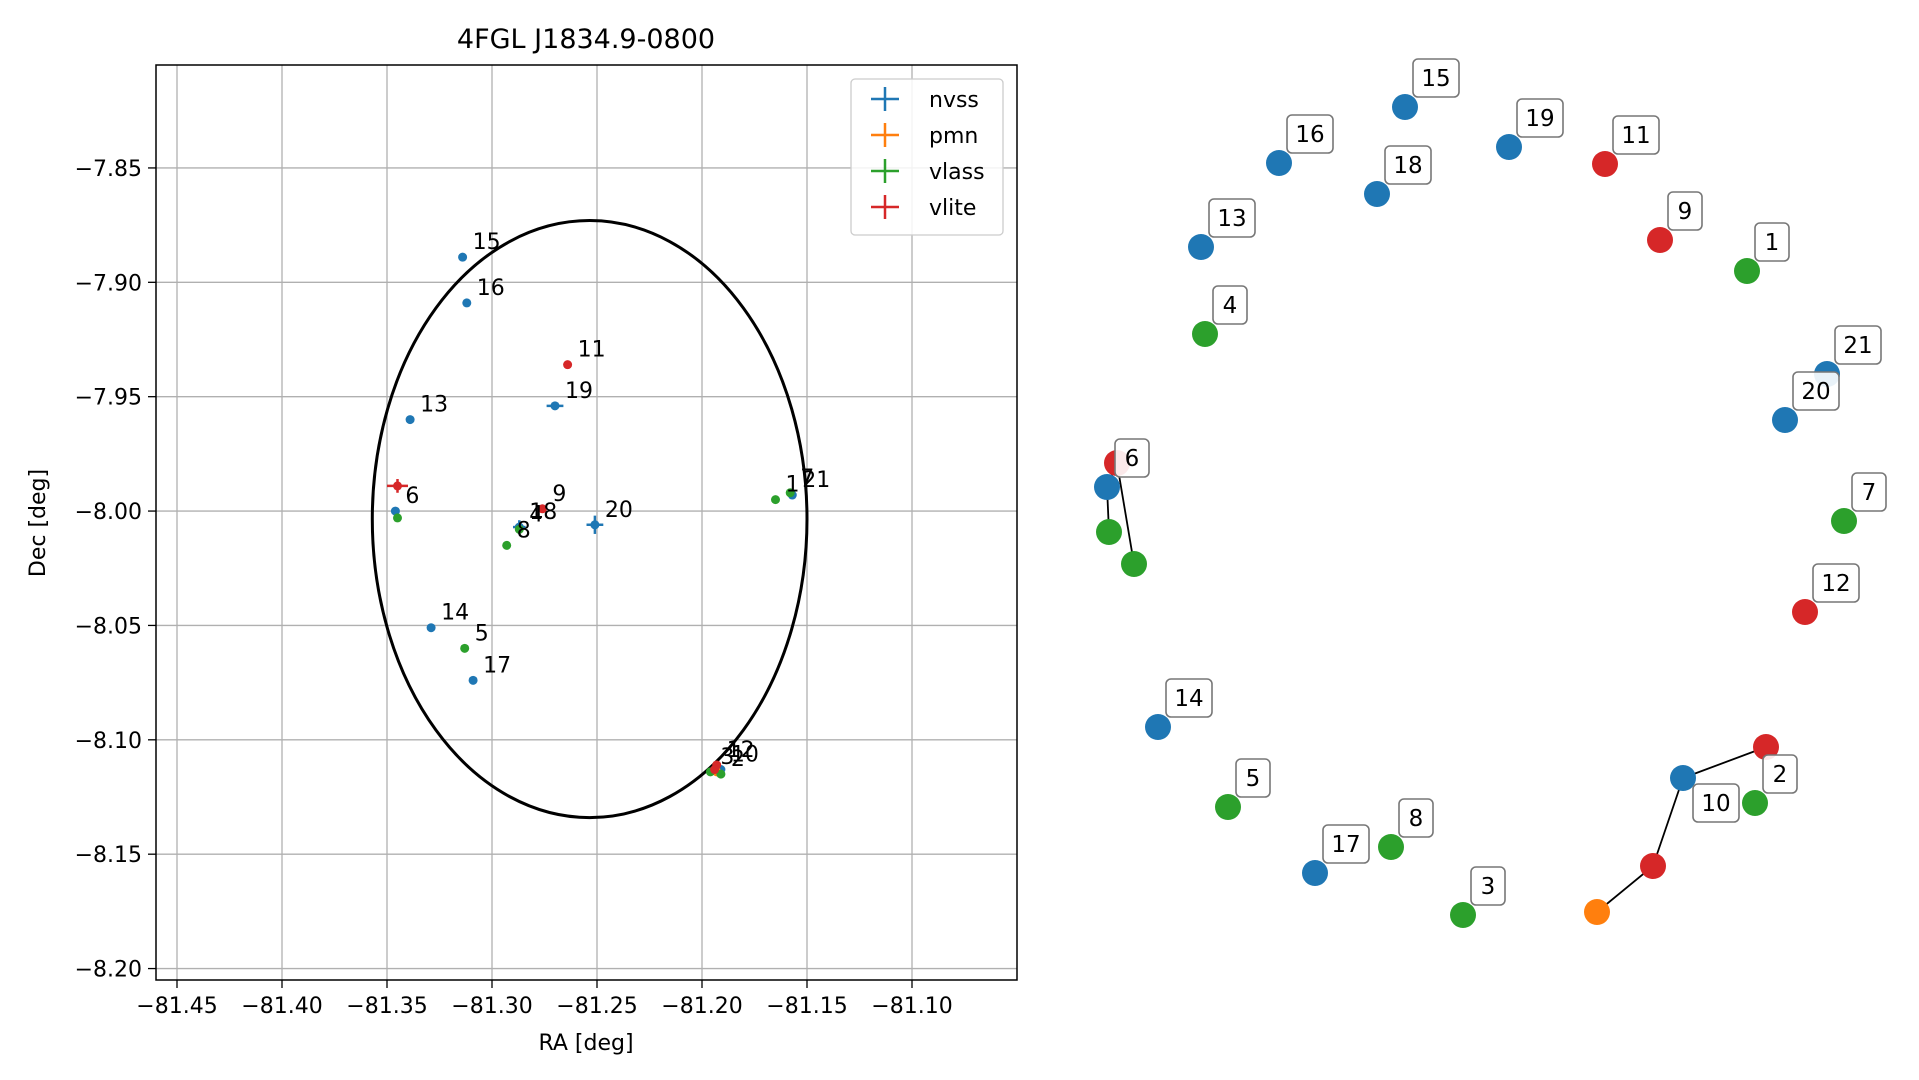 The width and height of the screenshot is (1919, 1080). I want to click on network-node-label: 18, so click(1407, 166).